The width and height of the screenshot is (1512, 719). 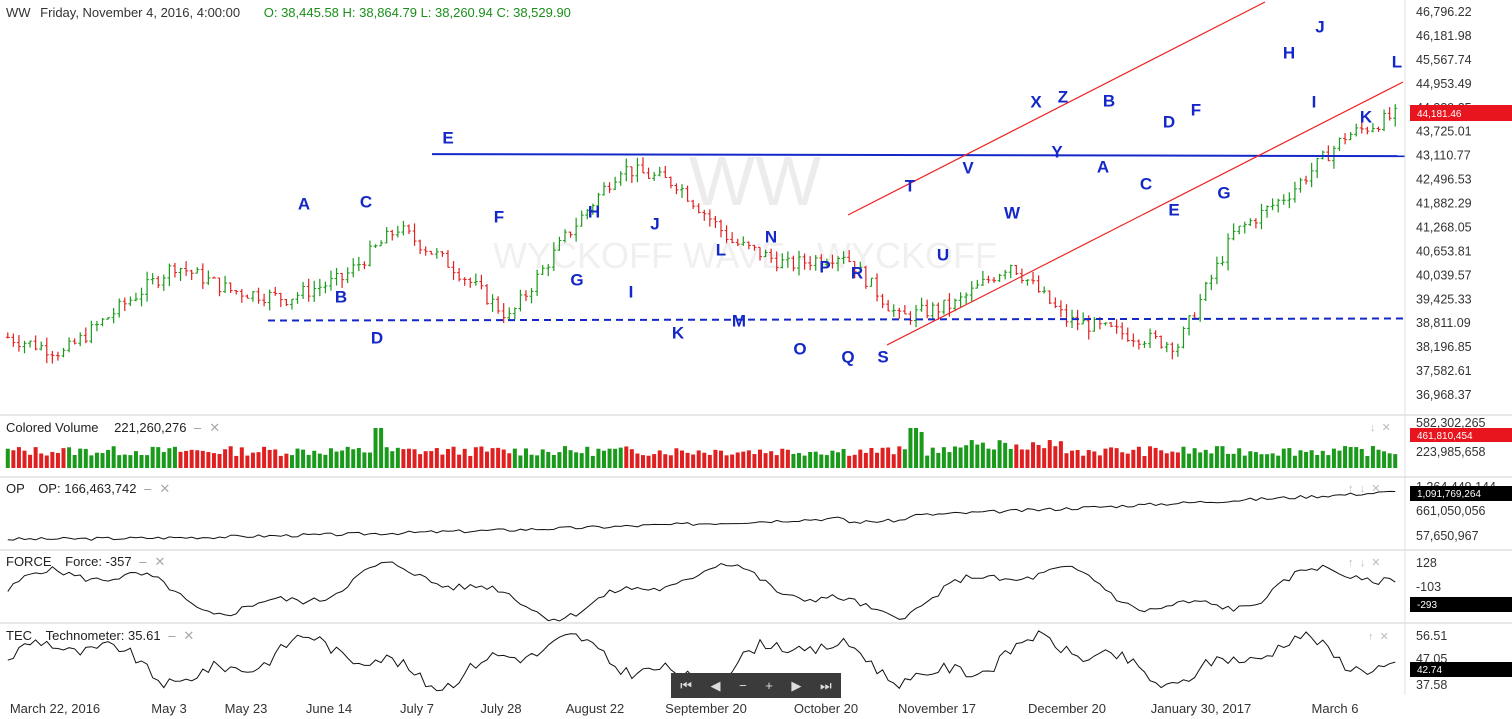 I want to click on tec-axis-tick: 56.51, so click(x=1431, y=636).